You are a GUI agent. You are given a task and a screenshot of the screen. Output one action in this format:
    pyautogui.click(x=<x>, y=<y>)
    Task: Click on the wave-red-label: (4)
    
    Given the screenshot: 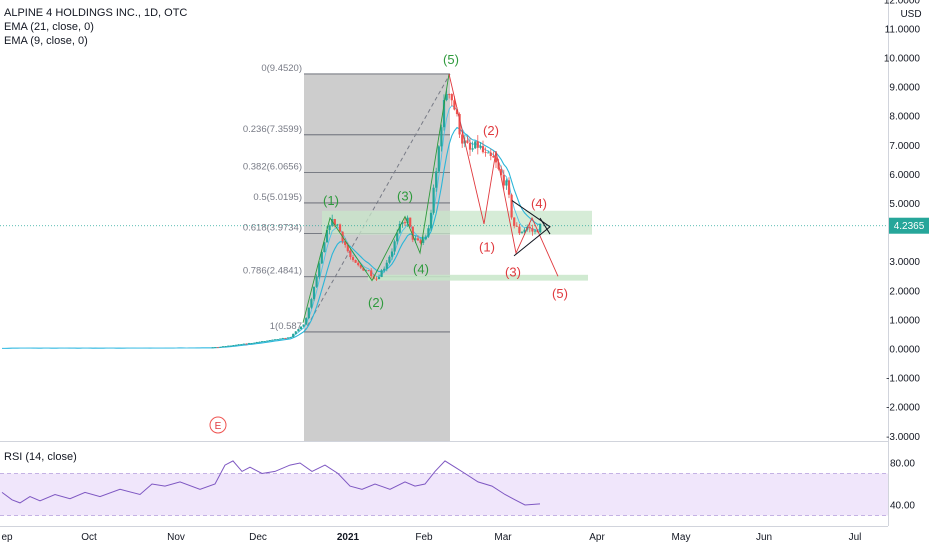 What is the action you would take?
    pyautogui.click(x=539, y=203)
    